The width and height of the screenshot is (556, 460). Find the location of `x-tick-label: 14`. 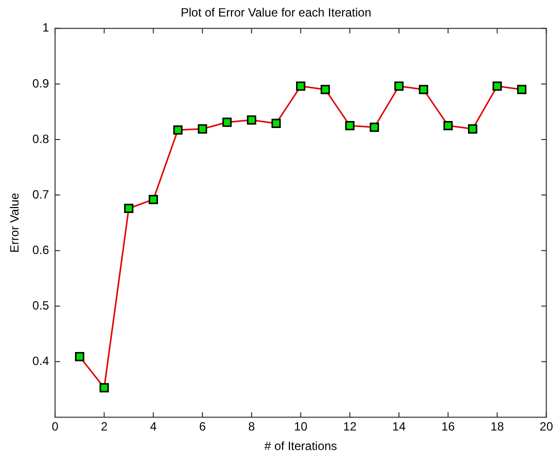

x-tick-label: 14 is located at coordinates (399, 427).